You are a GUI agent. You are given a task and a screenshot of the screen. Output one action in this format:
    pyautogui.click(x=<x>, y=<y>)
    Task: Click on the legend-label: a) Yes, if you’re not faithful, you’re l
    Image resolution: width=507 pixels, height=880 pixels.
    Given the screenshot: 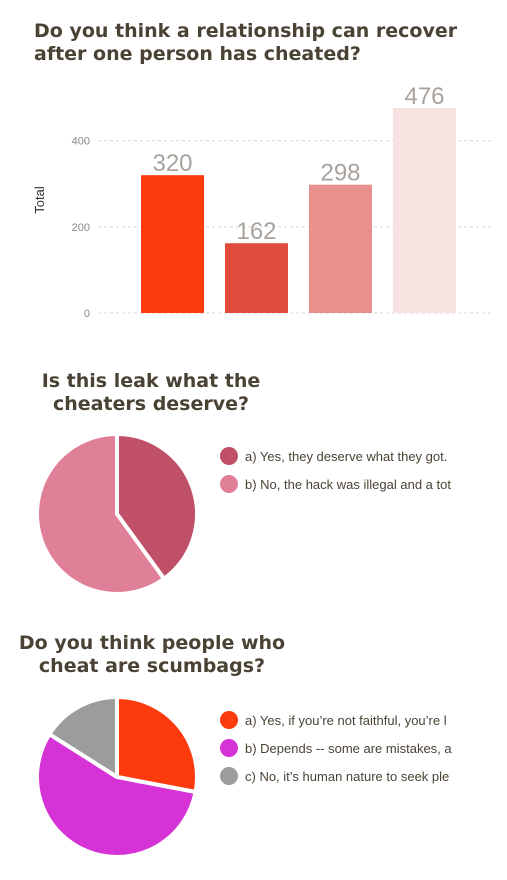 What is the action you would take?
    pyautogui.click(x=346, y=720)
    